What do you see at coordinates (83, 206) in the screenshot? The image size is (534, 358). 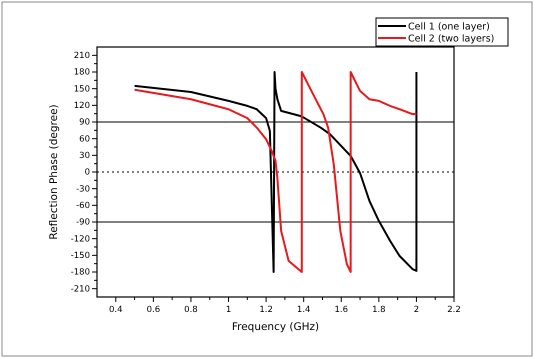 I see `y-tick-label: -60` at bounding box center [83, 206].